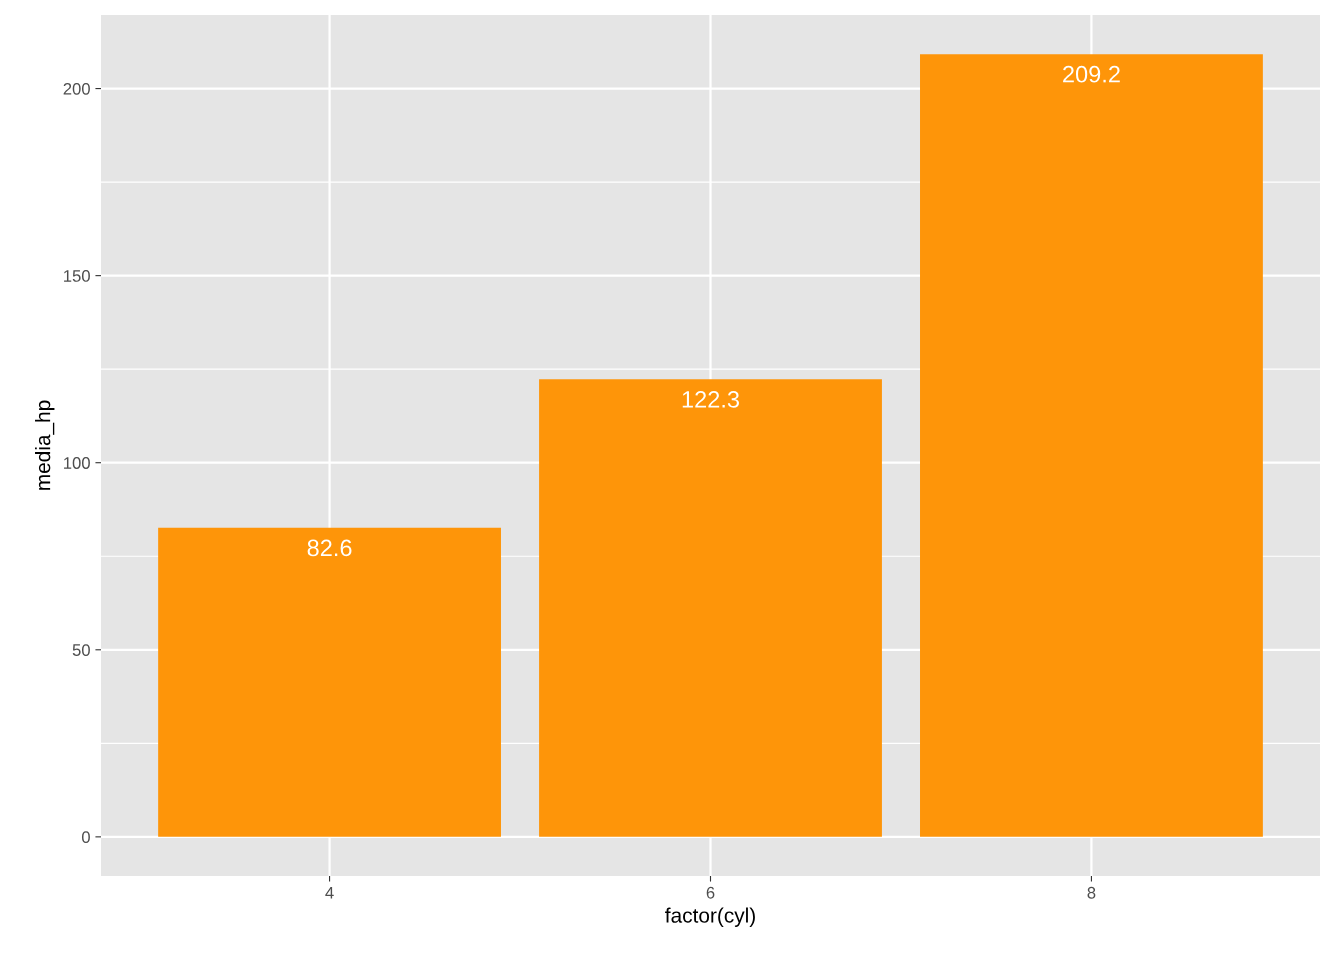 The image size is (1344, 960). I want to click on x-tick-label: 6, so click(710, 892).